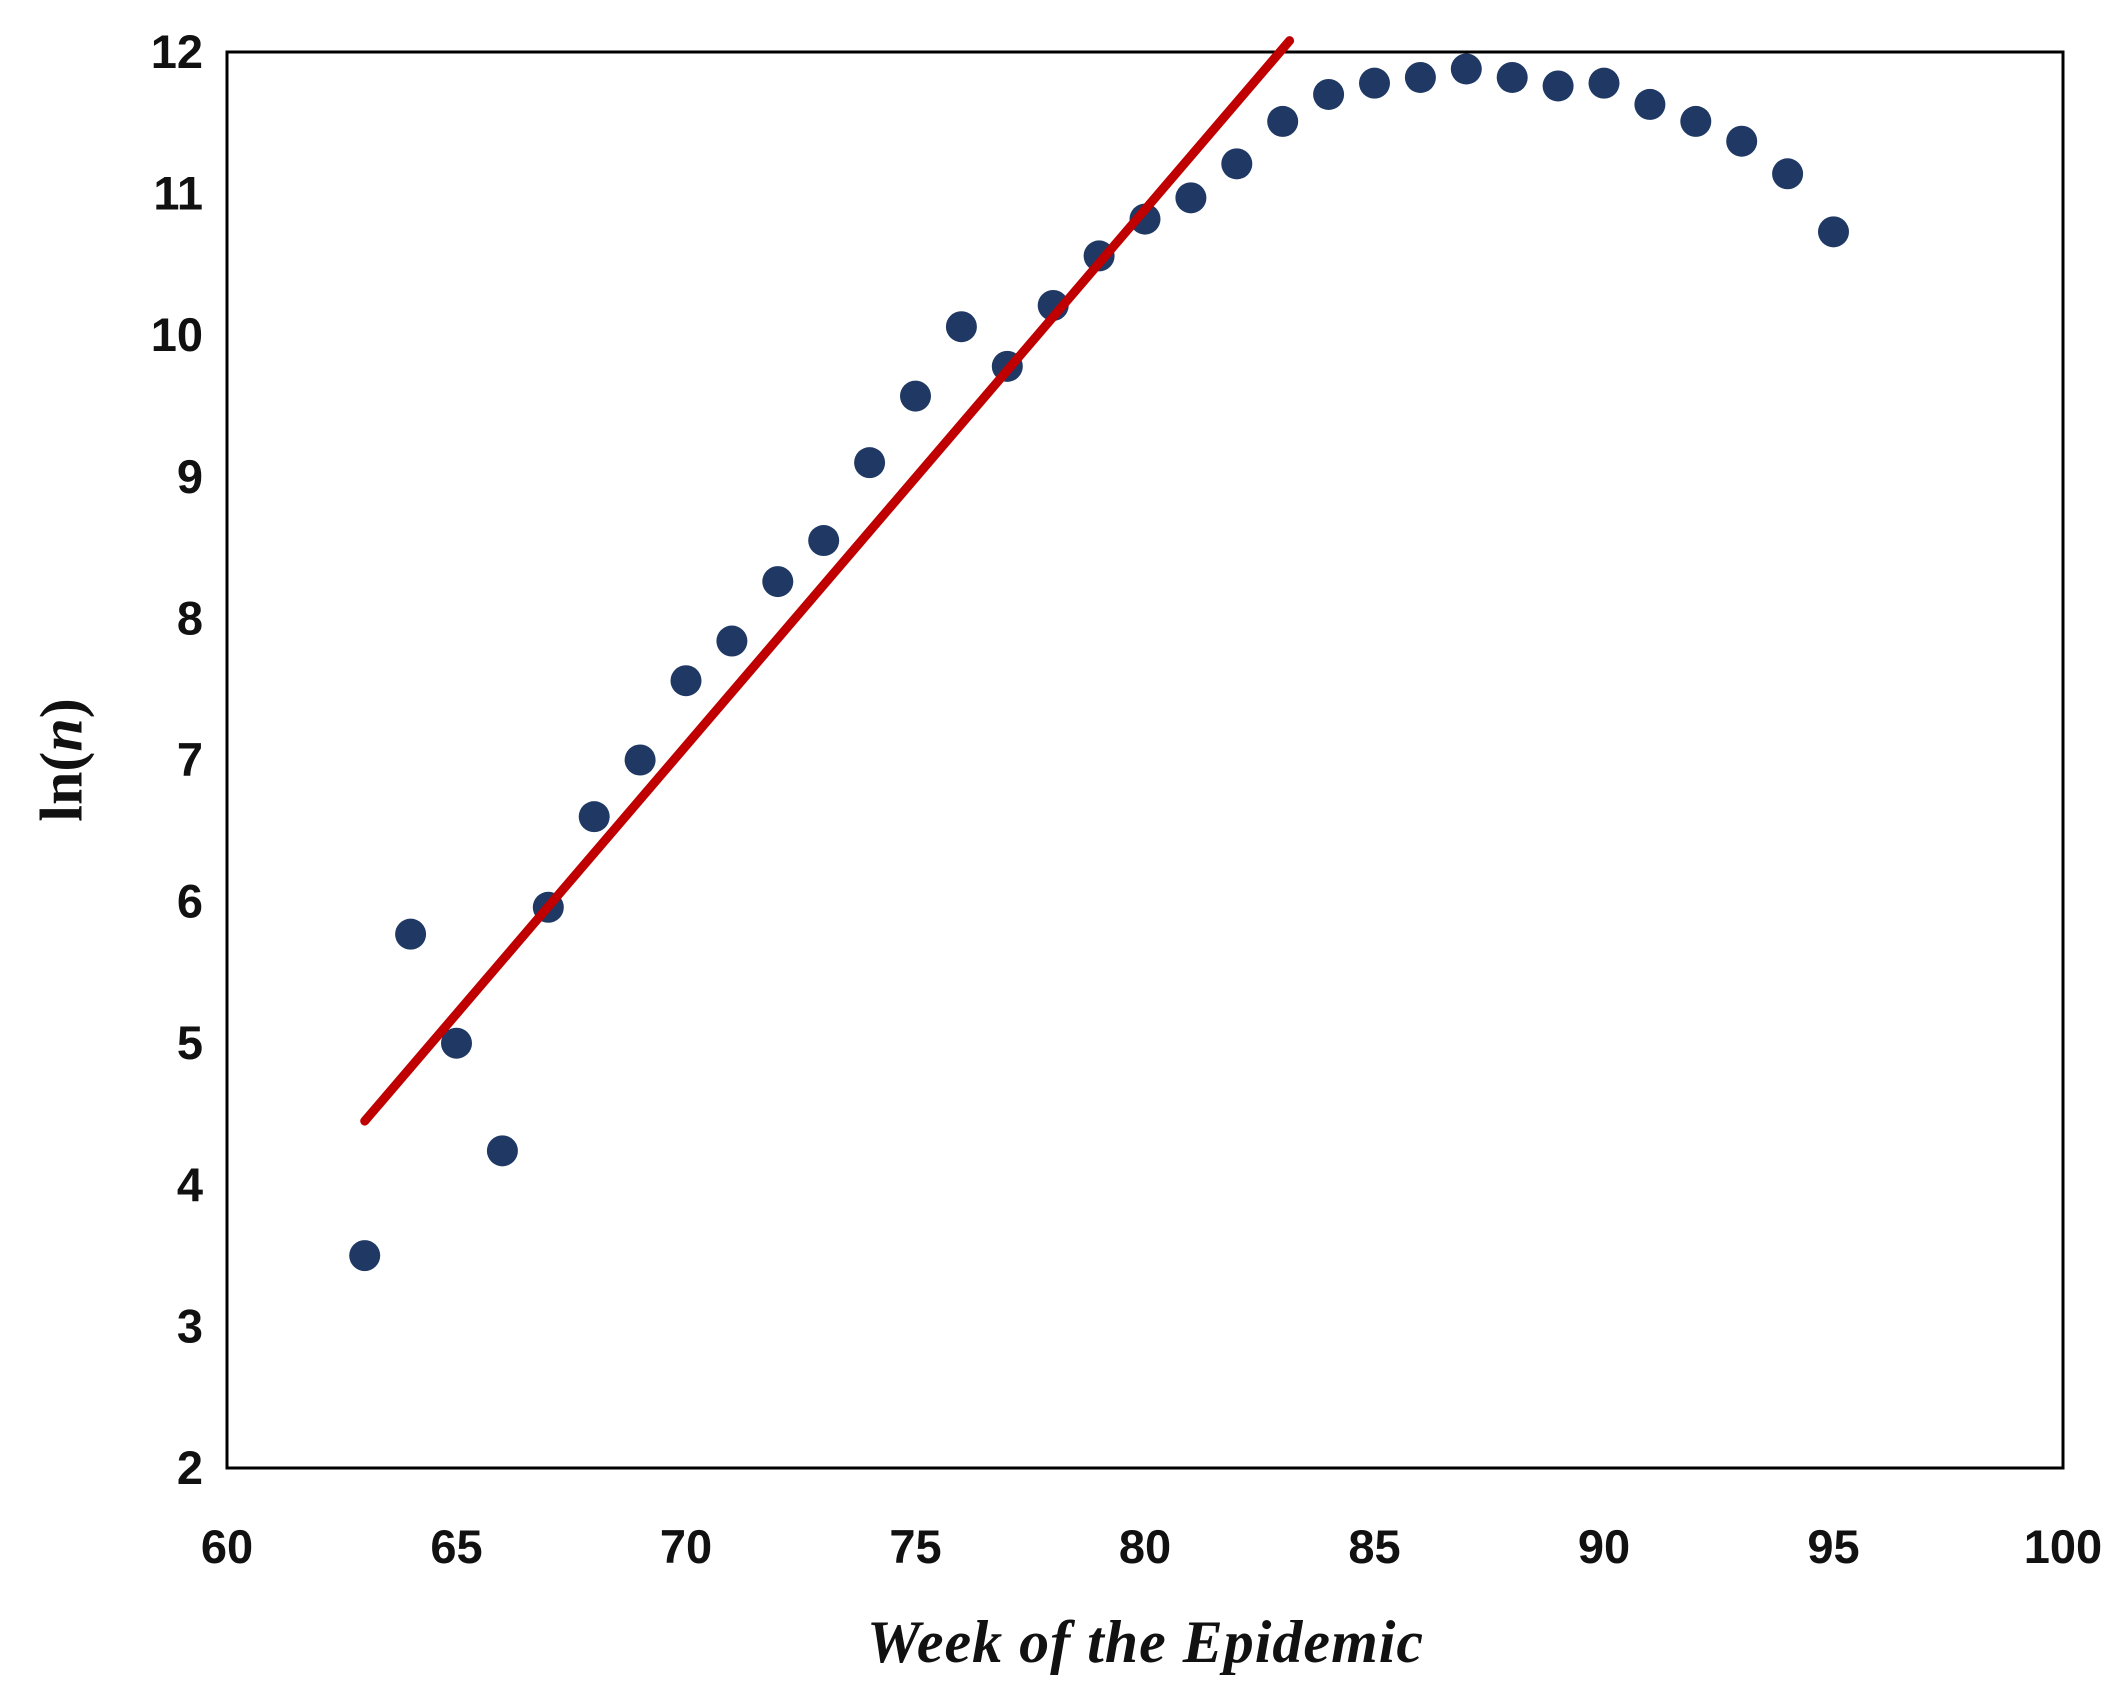  What do you see at coordinates (177, 51) in the screenshot?
I see `y-tick-label: 12` at bounding box center [177, 51].